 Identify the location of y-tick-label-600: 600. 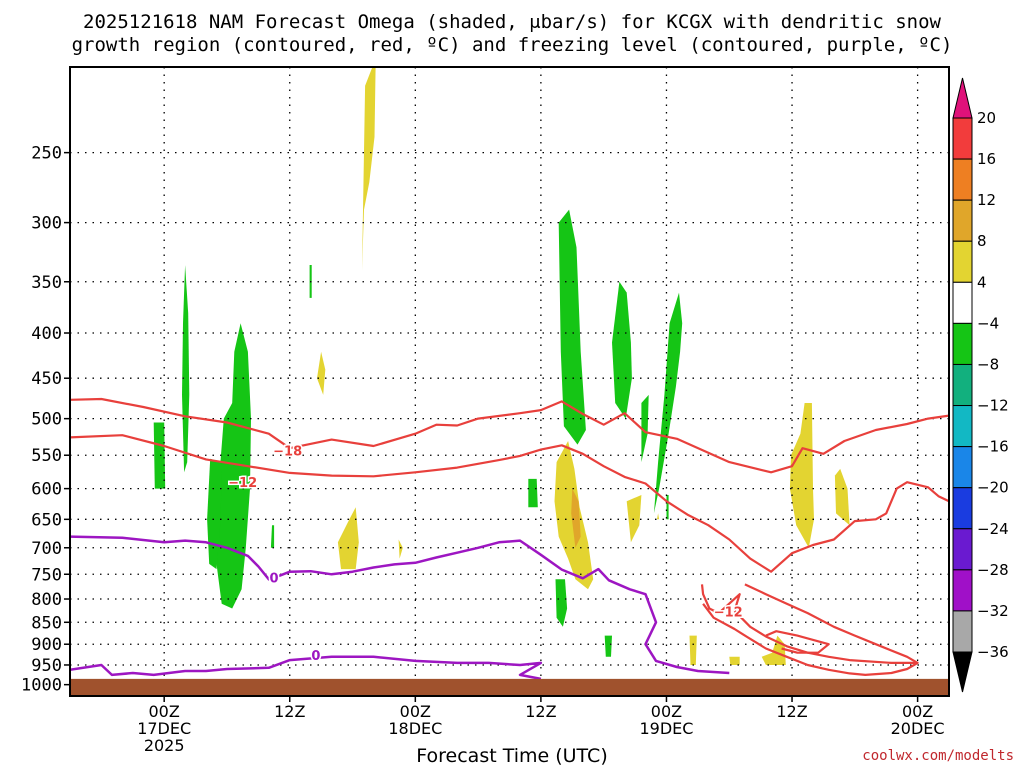
(46, 490).